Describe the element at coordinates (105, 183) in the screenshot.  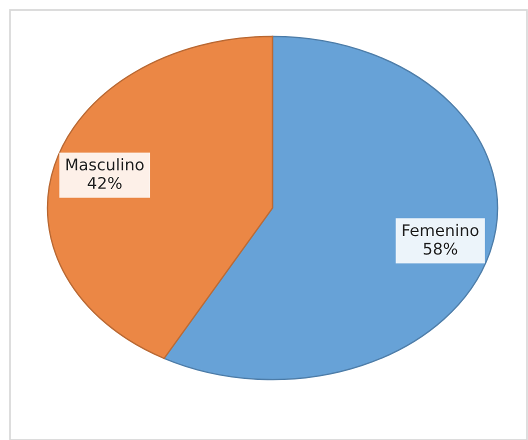
I see `data-label: 42%` at that location.